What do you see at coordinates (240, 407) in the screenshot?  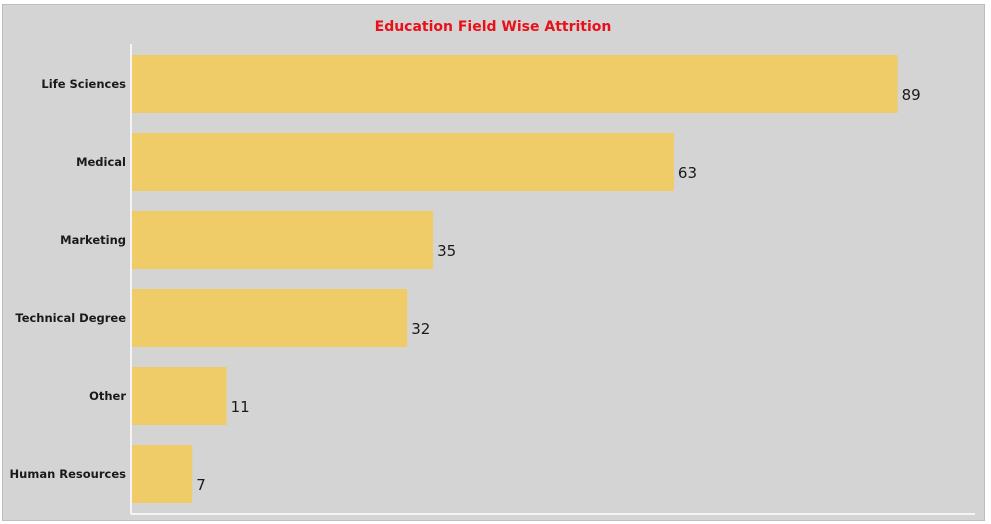 I see `value-label: 11` at bounding box center [240, 407].